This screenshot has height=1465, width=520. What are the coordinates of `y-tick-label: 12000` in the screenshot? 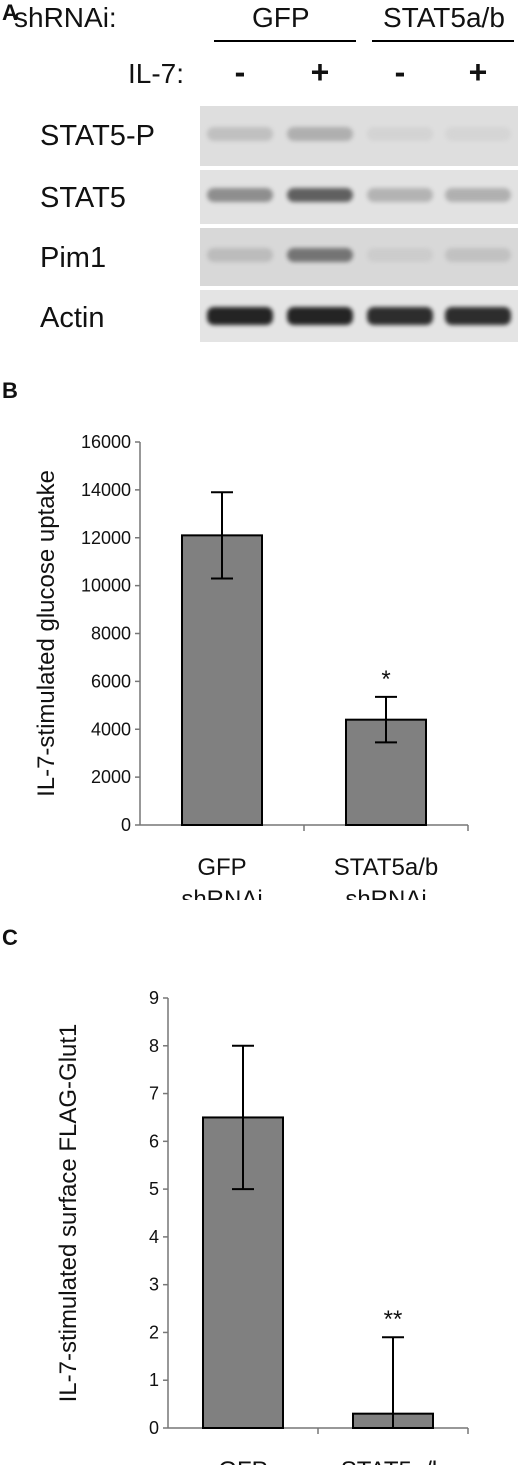 It's located at (106, 538).